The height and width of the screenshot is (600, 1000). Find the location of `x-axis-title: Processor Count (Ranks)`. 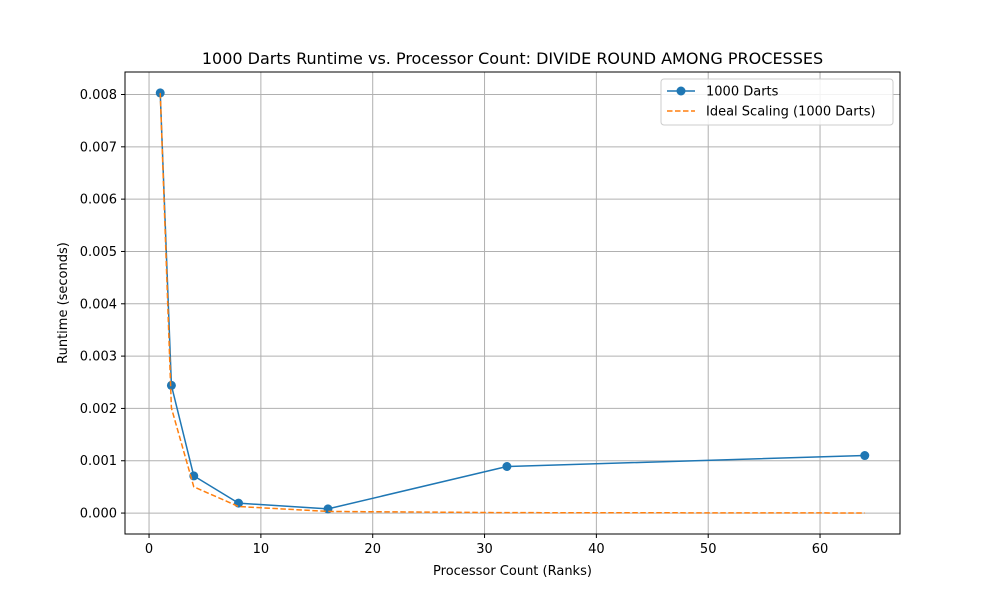

x-axis-title: Processor Count (Ranks) is located at coordinates (512, 571).